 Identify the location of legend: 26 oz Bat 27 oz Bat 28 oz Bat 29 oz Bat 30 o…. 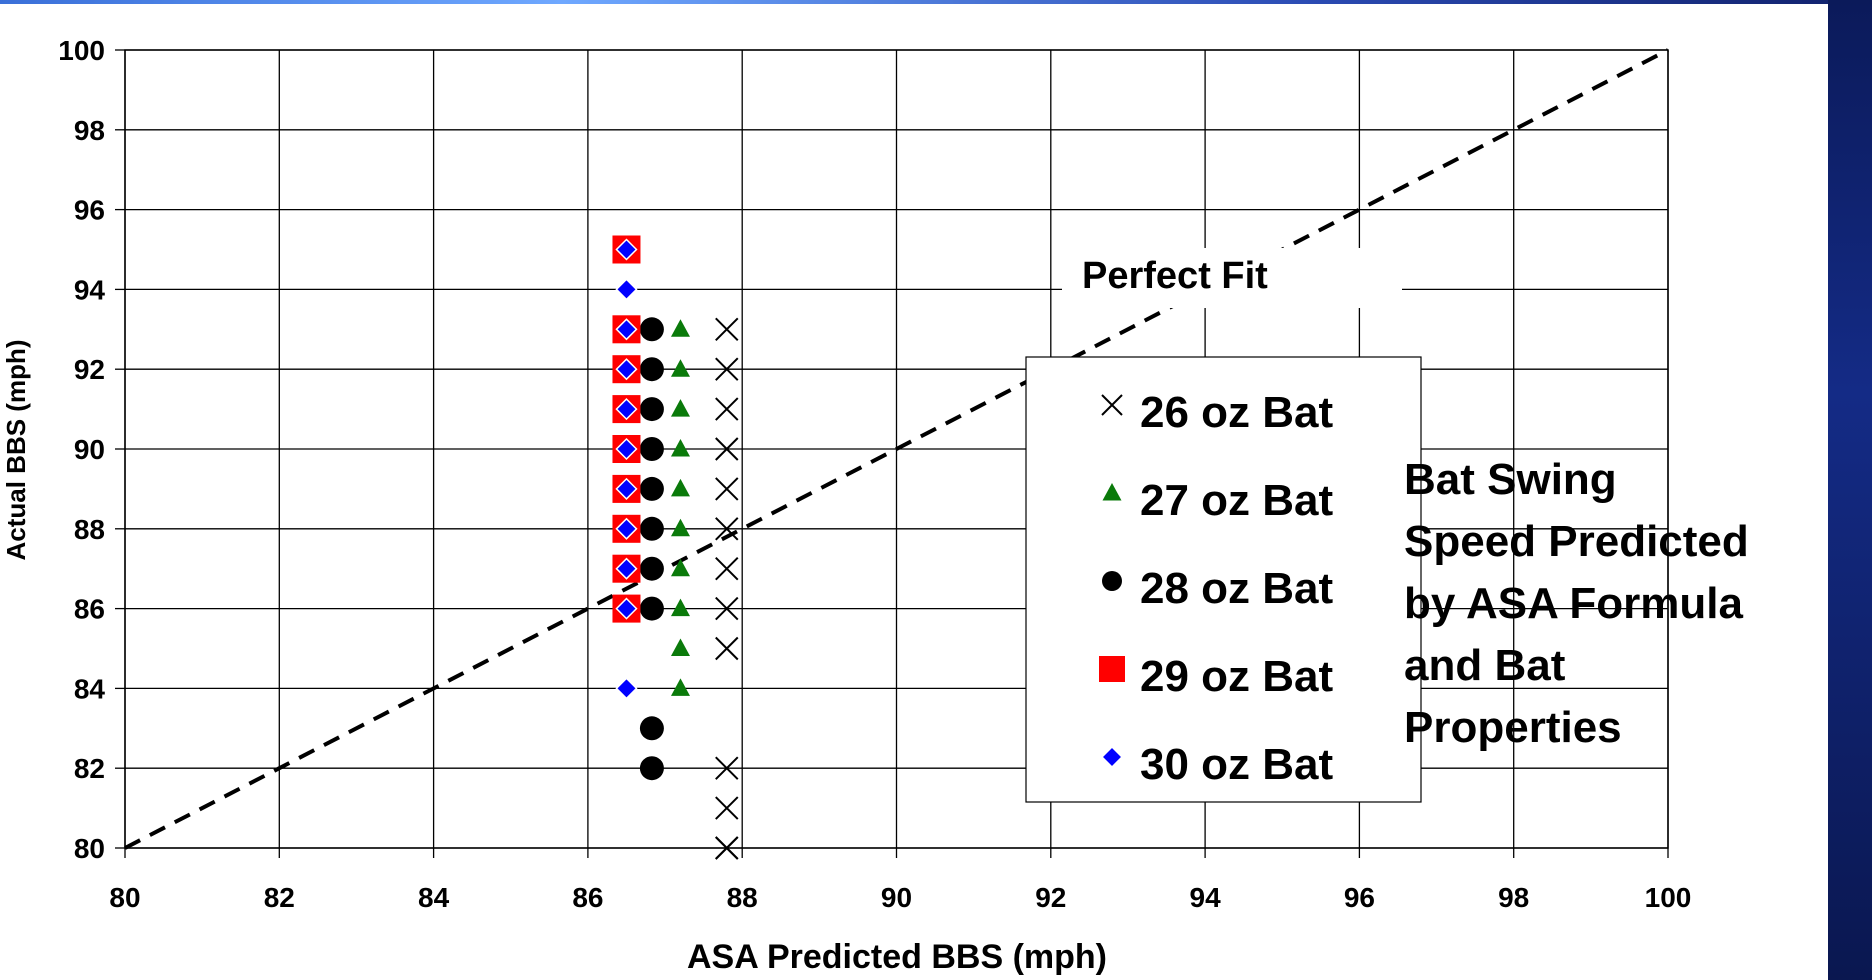
(1223, 579).